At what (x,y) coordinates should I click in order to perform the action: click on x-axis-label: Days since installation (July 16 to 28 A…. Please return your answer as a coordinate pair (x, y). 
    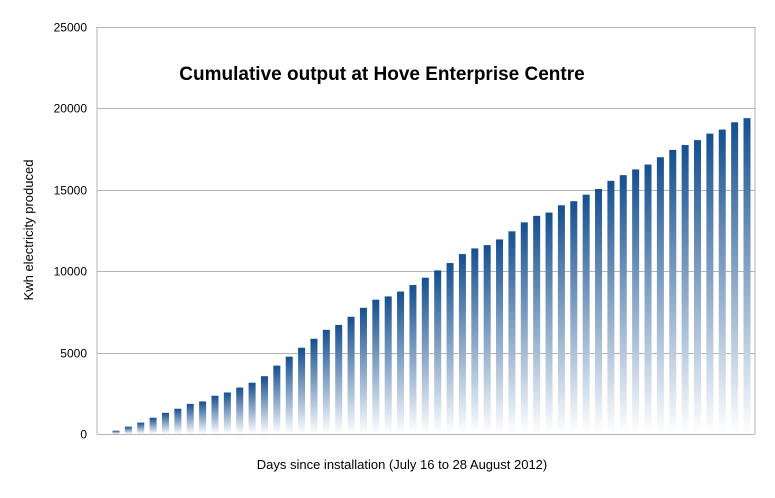
    Looking at the image, I should click on (402, 464).